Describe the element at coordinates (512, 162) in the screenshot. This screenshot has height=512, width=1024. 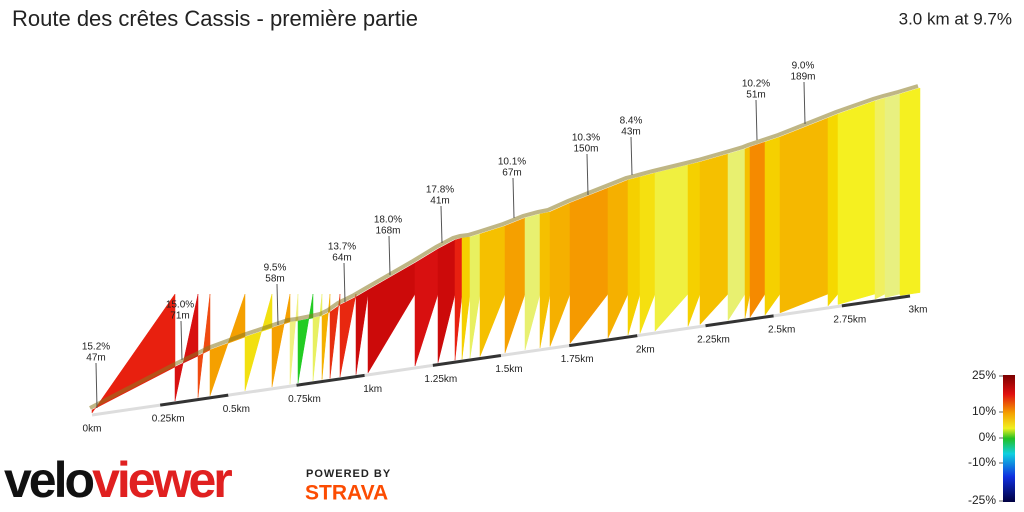
I see `annotation-grade: 10.1%` at that location.